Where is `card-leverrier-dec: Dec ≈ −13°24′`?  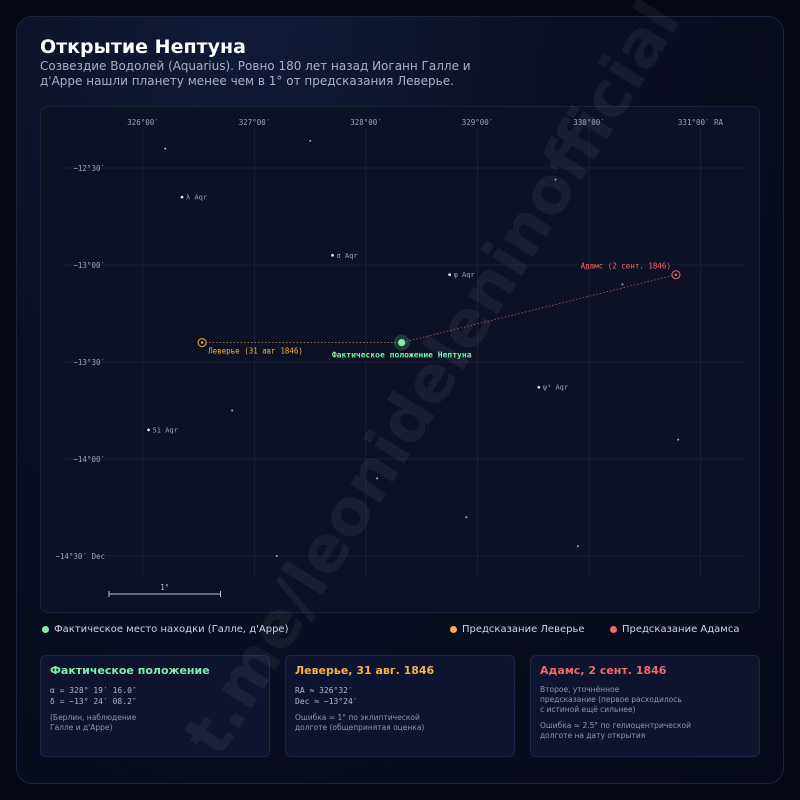
card-leverrier-dec: Dec ≈ −13°24′ is located at coordinates (326, 701).